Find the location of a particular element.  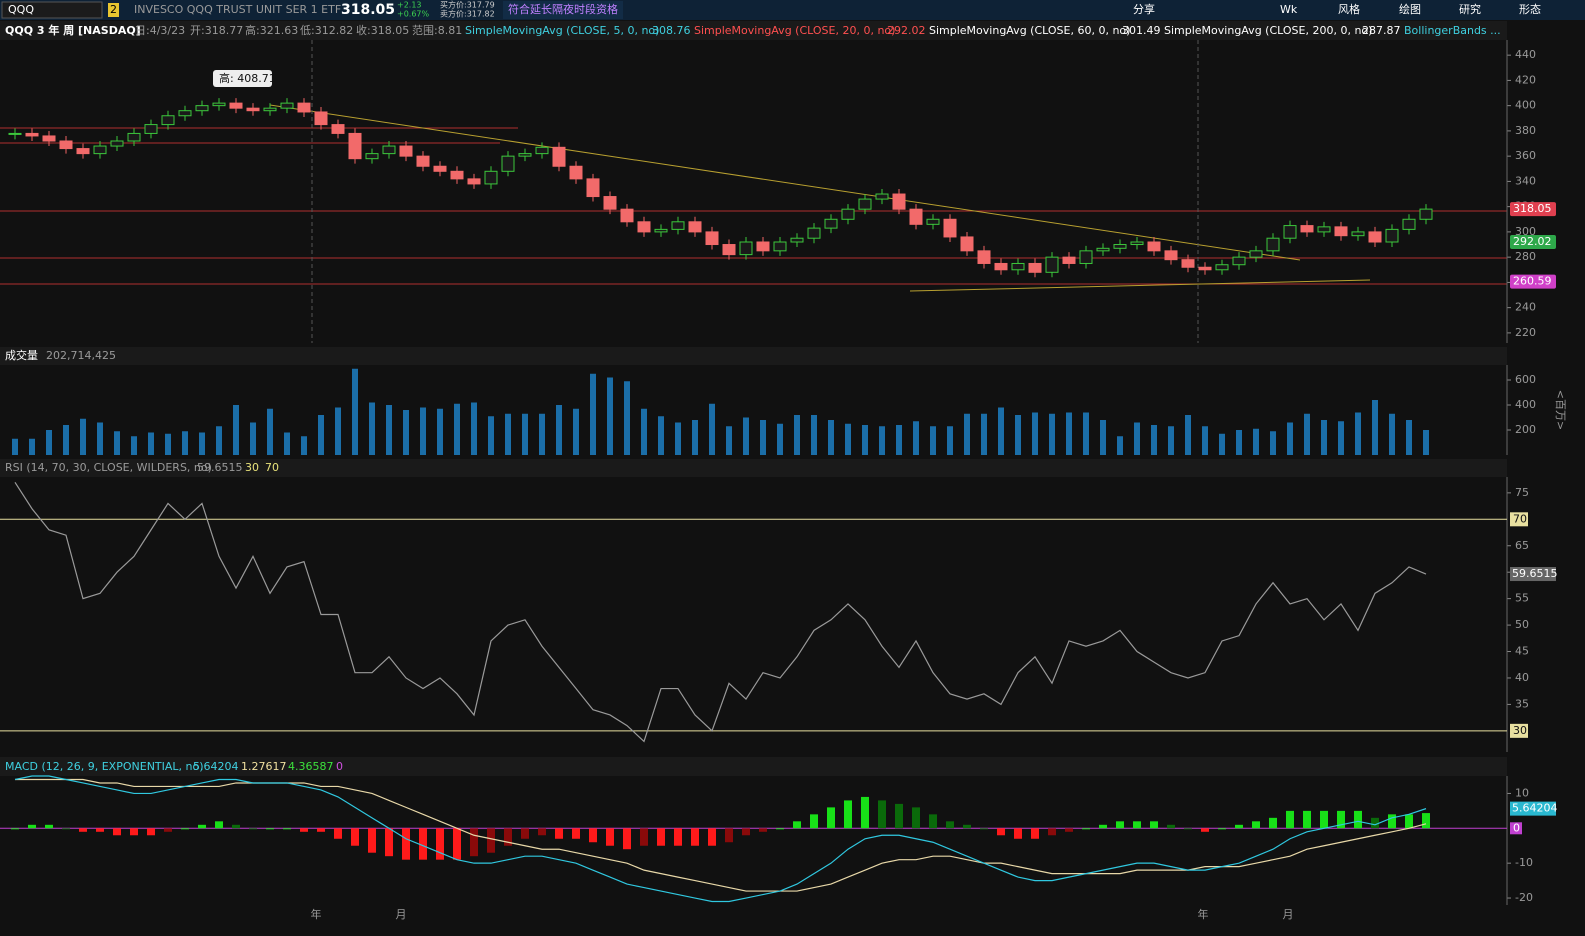

tool: 风格 is located at coordinates (1349, 9).